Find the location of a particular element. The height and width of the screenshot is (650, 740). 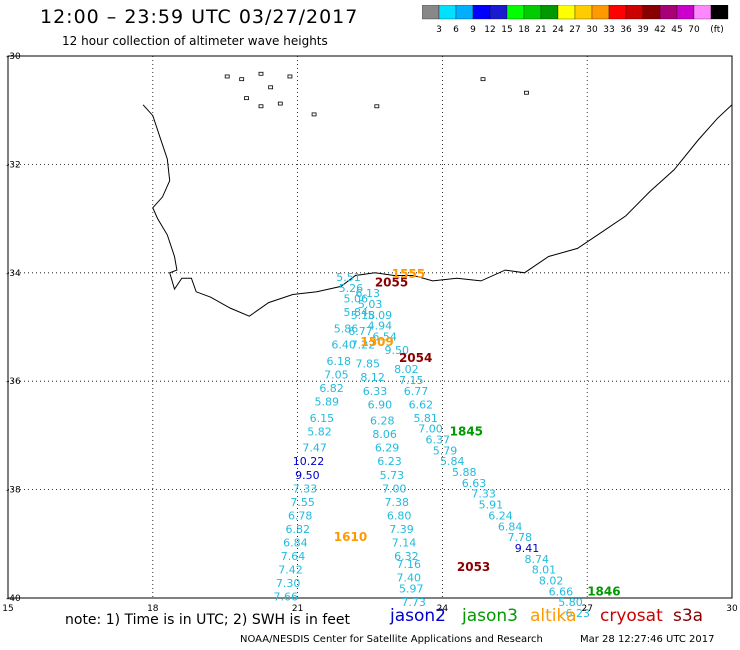

satellite-jason3: jason3 is located at coordinates (490, 616).